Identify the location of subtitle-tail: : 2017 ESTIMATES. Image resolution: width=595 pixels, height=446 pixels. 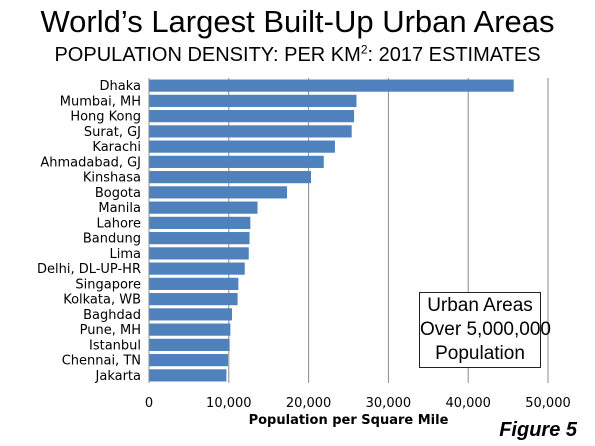
(454, 55).